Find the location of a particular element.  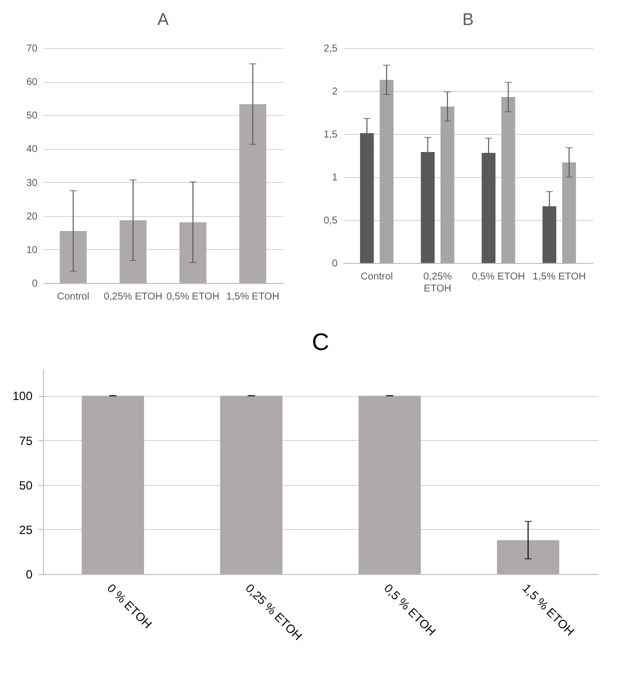

y-tick-label: 30 is located at coordinates (32, 183).